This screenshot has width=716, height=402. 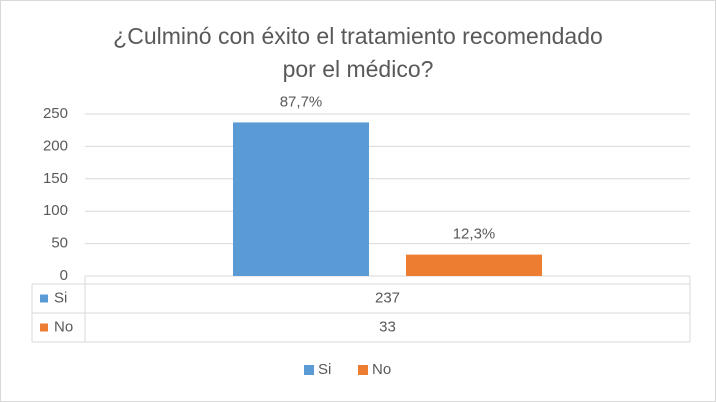 I want to click on legend-label: Si, so click(x=324, y=369).